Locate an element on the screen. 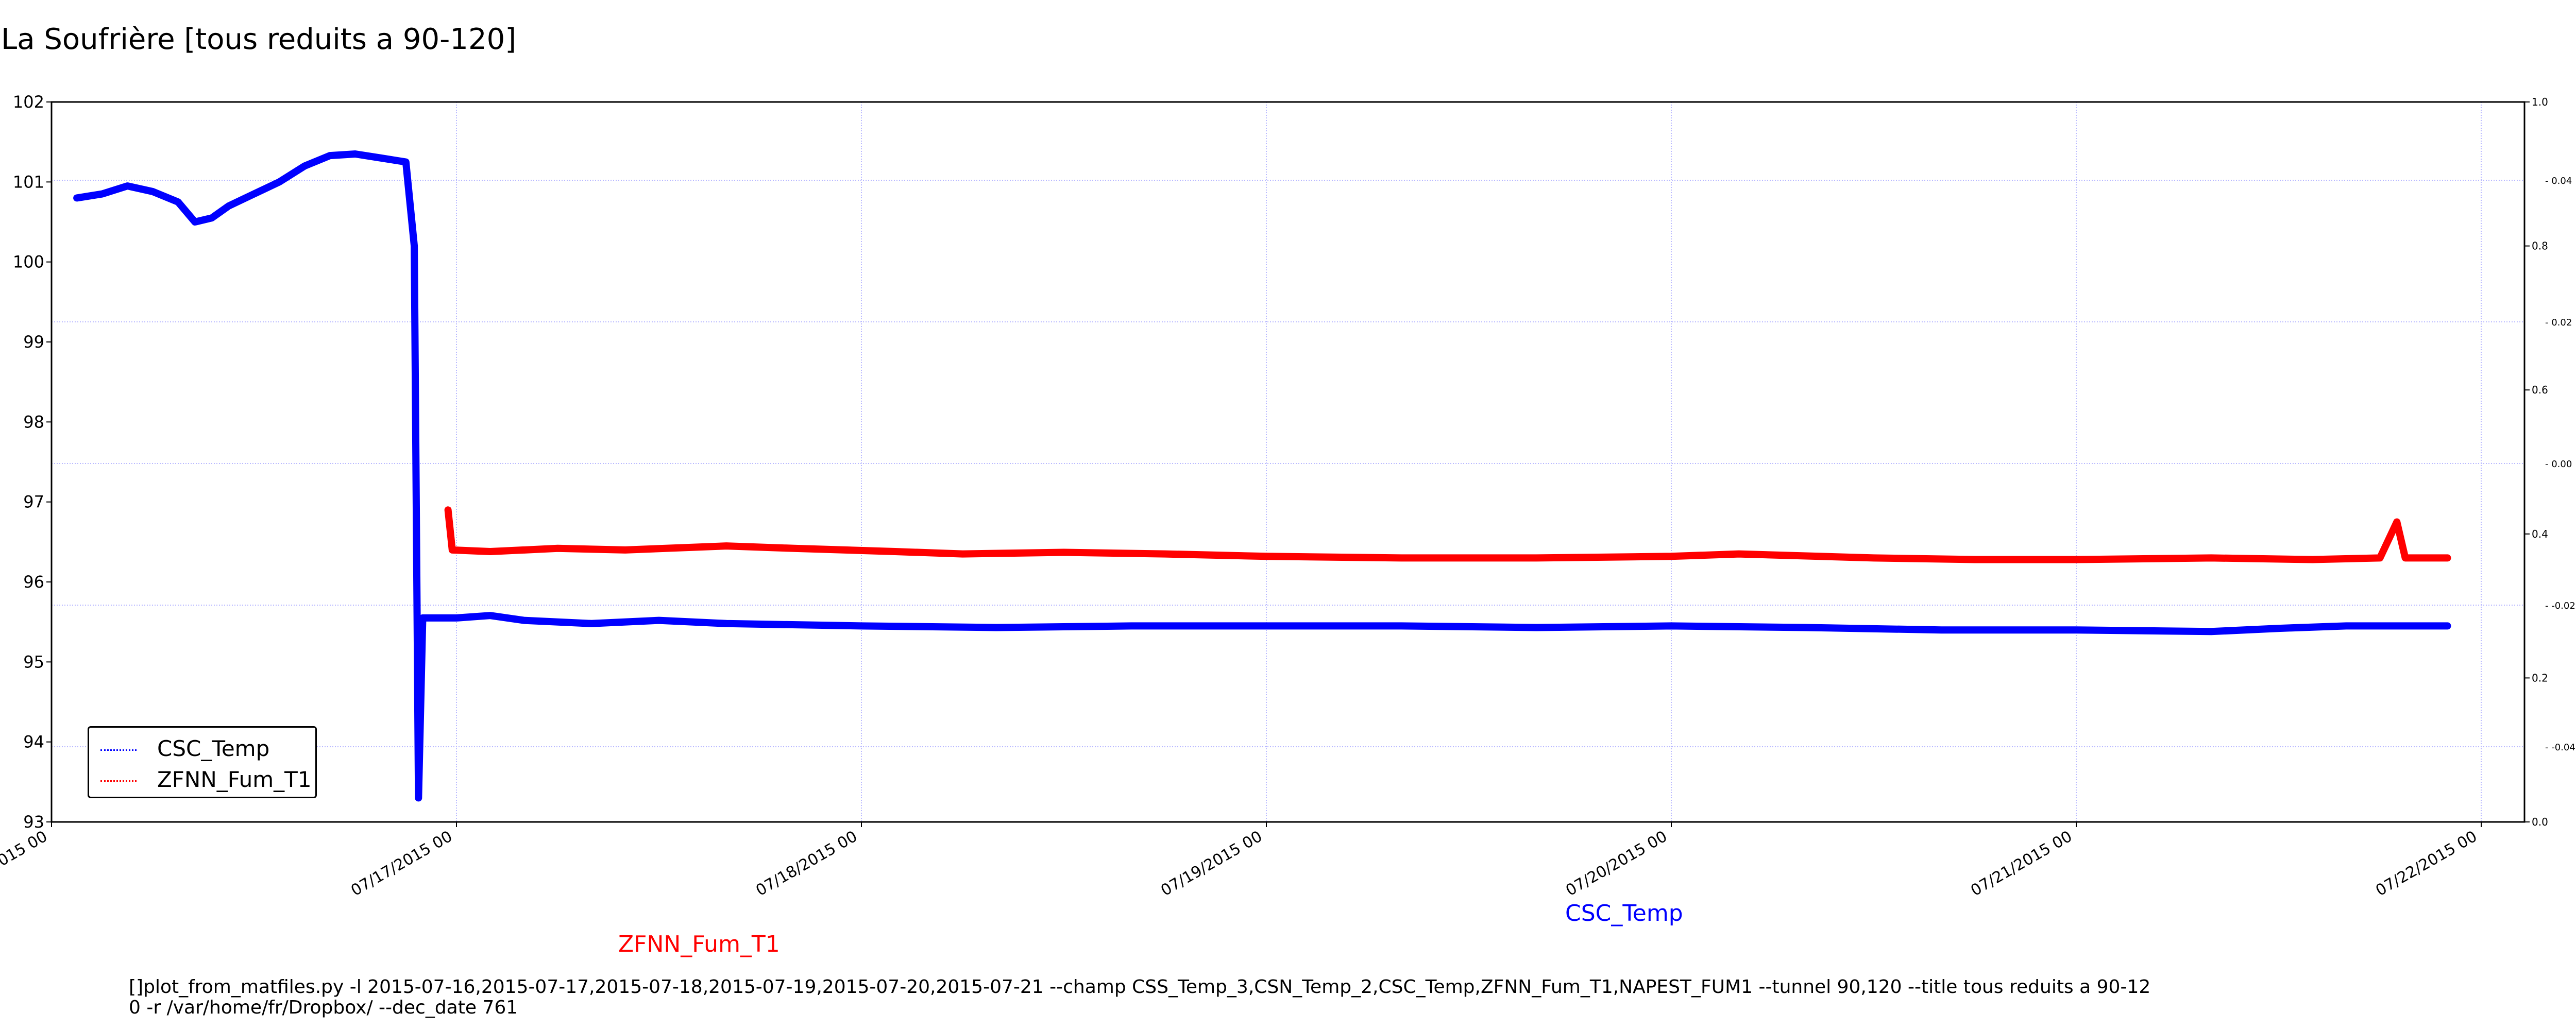 The width and height of the screenshot is (2576, 1030). legend-label-zfnn: ZFNN_Fum_T1 is located at coordinates (234, 779).